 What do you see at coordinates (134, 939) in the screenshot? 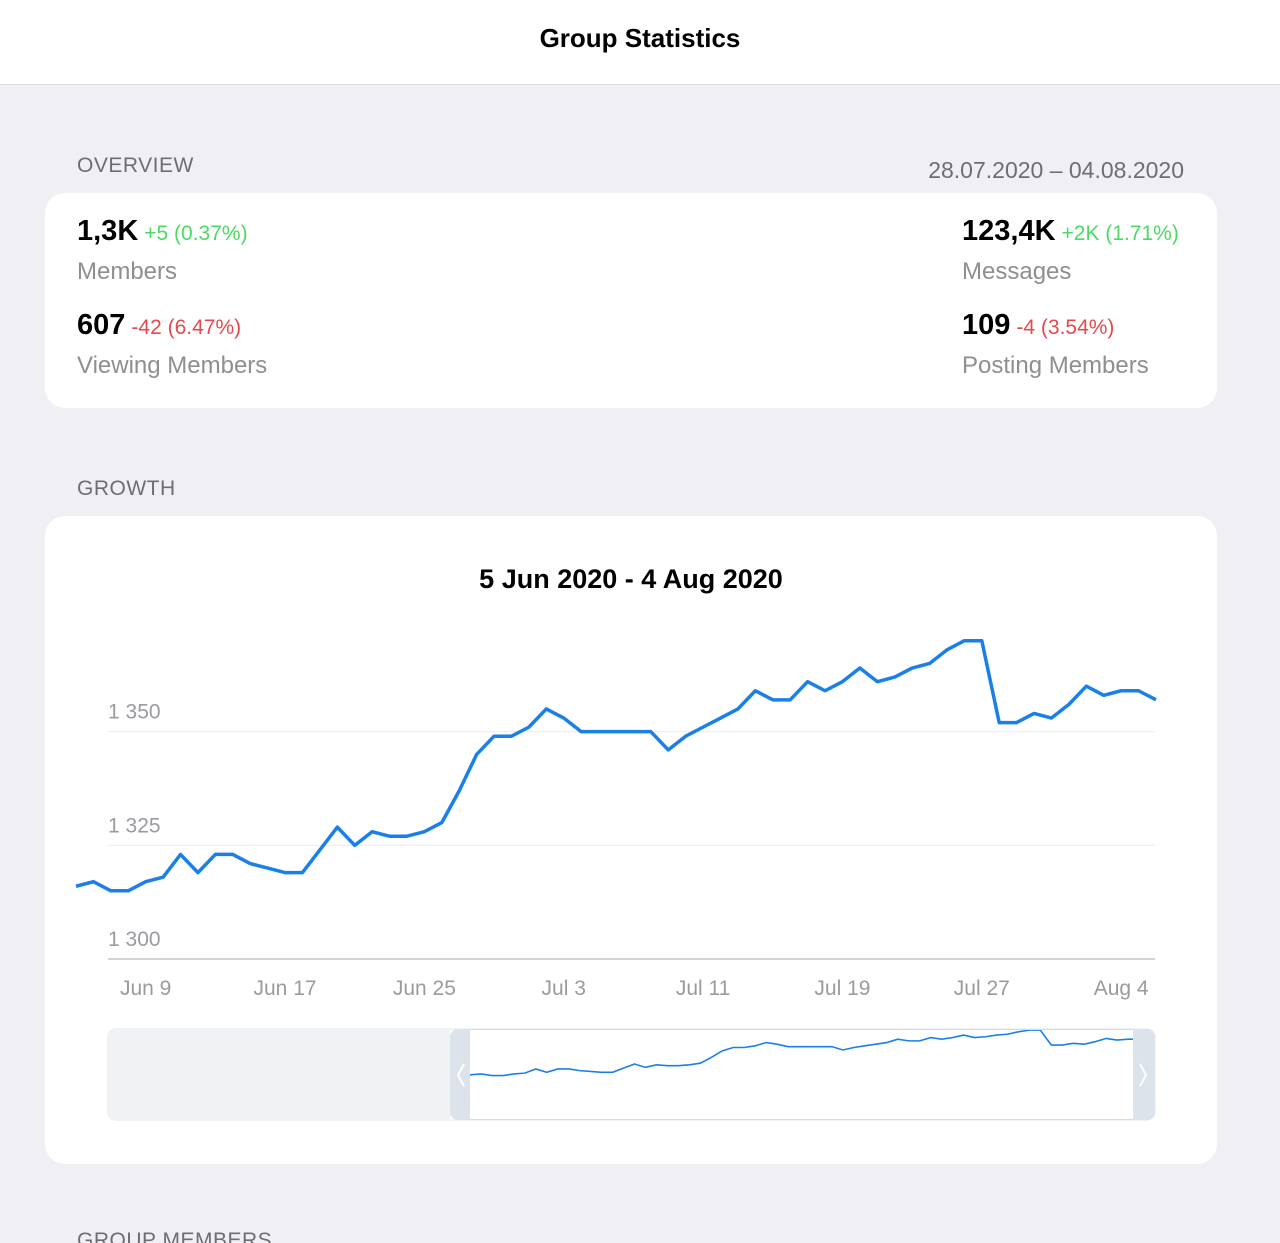
I see `y-tick-label: 1 300` at bounding box center [134, 939].